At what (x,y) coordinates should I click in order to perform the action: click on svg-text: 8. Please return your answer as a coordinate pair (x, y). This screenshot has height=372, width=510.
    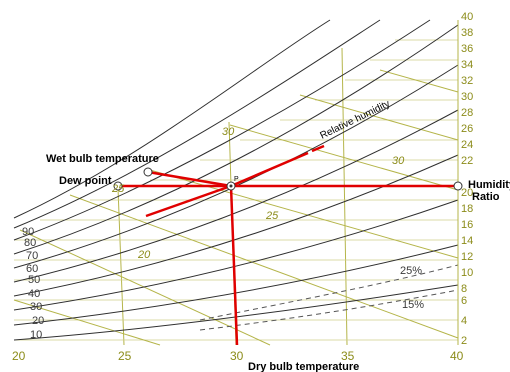
    Looking at the image, I should click on (464, 289).